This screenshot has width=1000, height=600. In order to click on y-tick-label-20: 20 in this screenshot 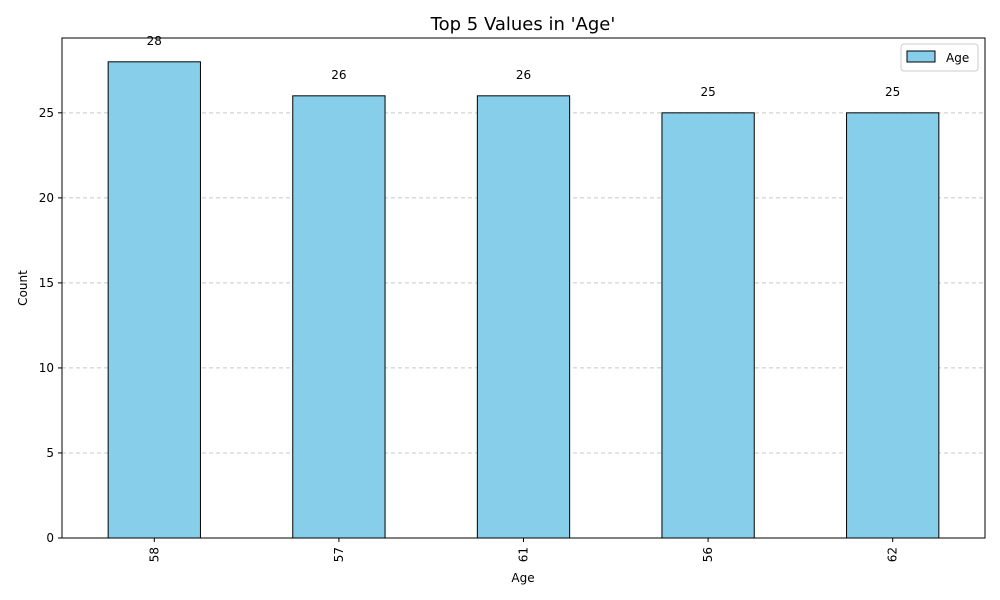, I will do `click(46, 198)`.